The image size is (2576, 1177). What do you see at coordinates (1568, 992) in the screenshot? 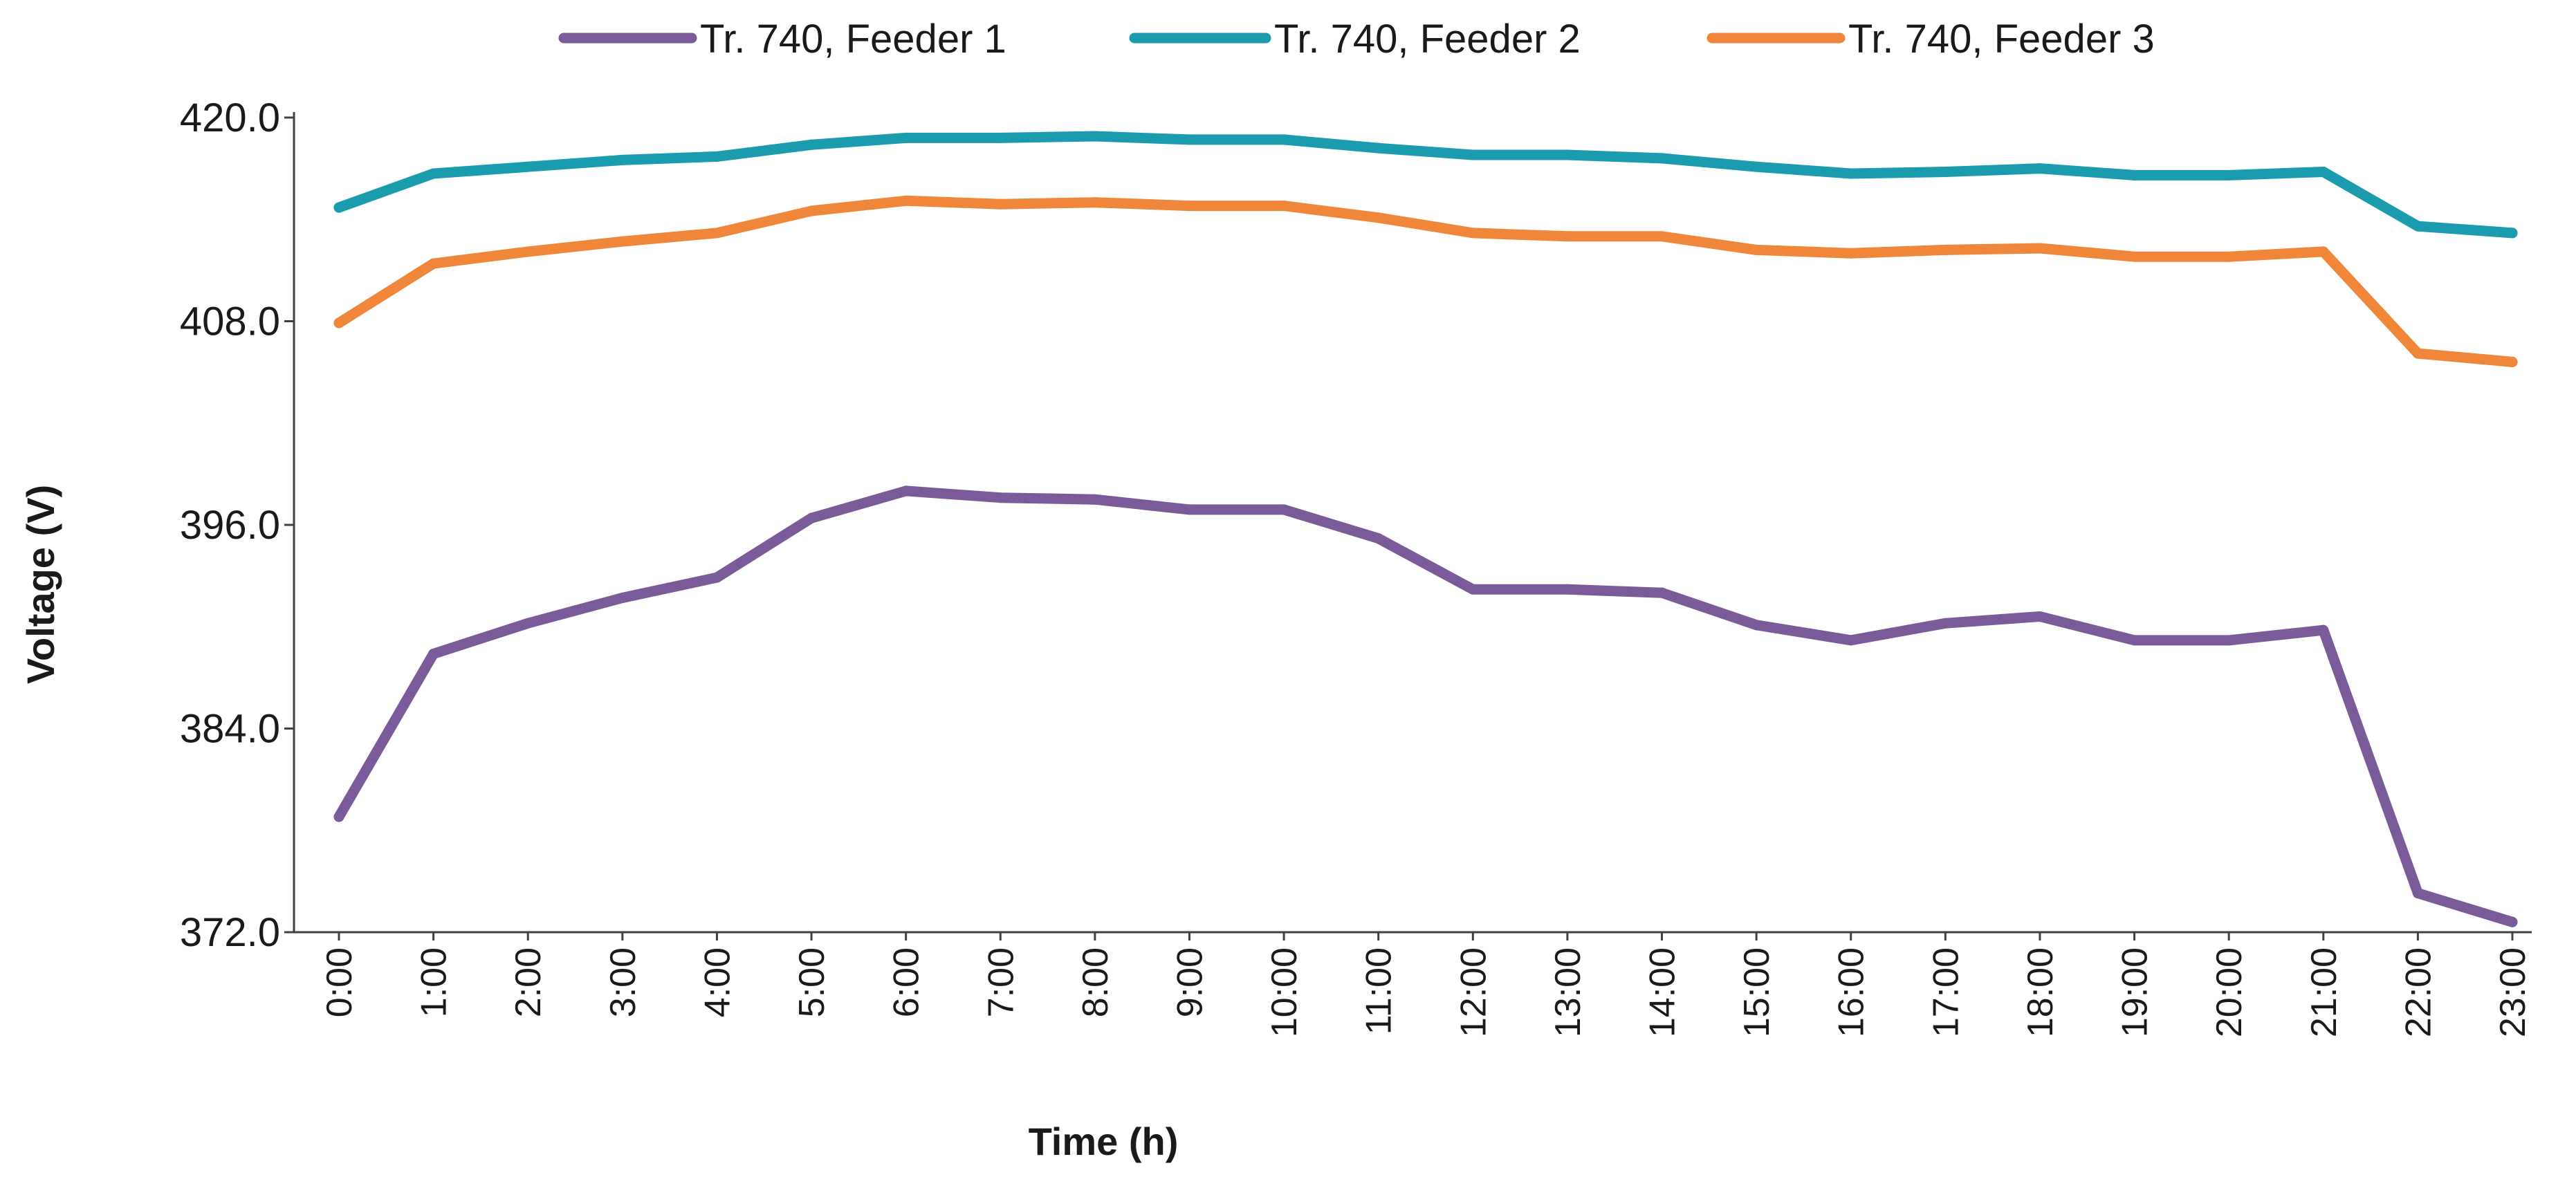
I see `x-tick-label: 13:00` at bounding box center [1568, 992].